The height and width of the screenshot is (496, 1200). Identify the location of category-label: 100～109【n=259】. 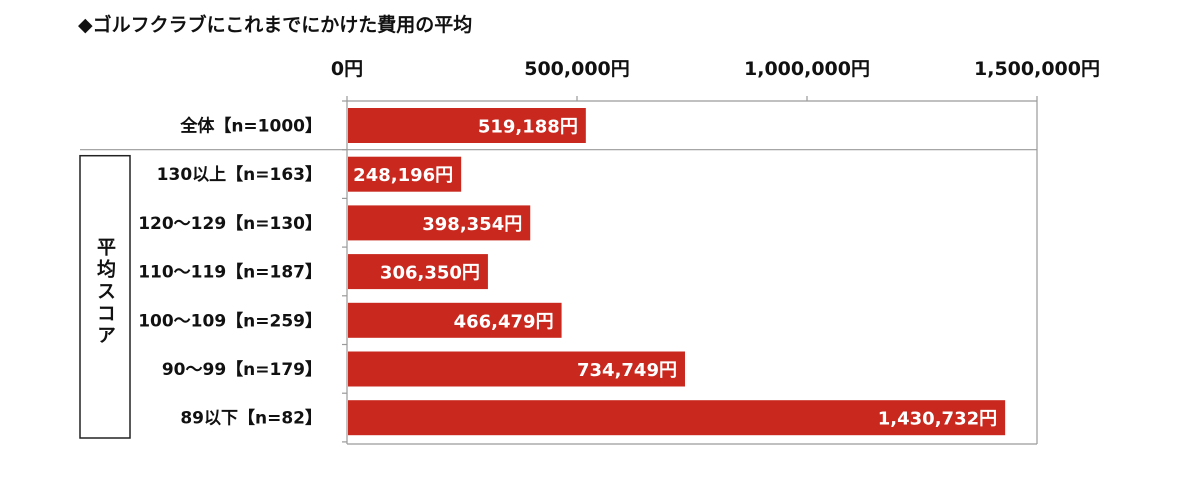
(230, 320).